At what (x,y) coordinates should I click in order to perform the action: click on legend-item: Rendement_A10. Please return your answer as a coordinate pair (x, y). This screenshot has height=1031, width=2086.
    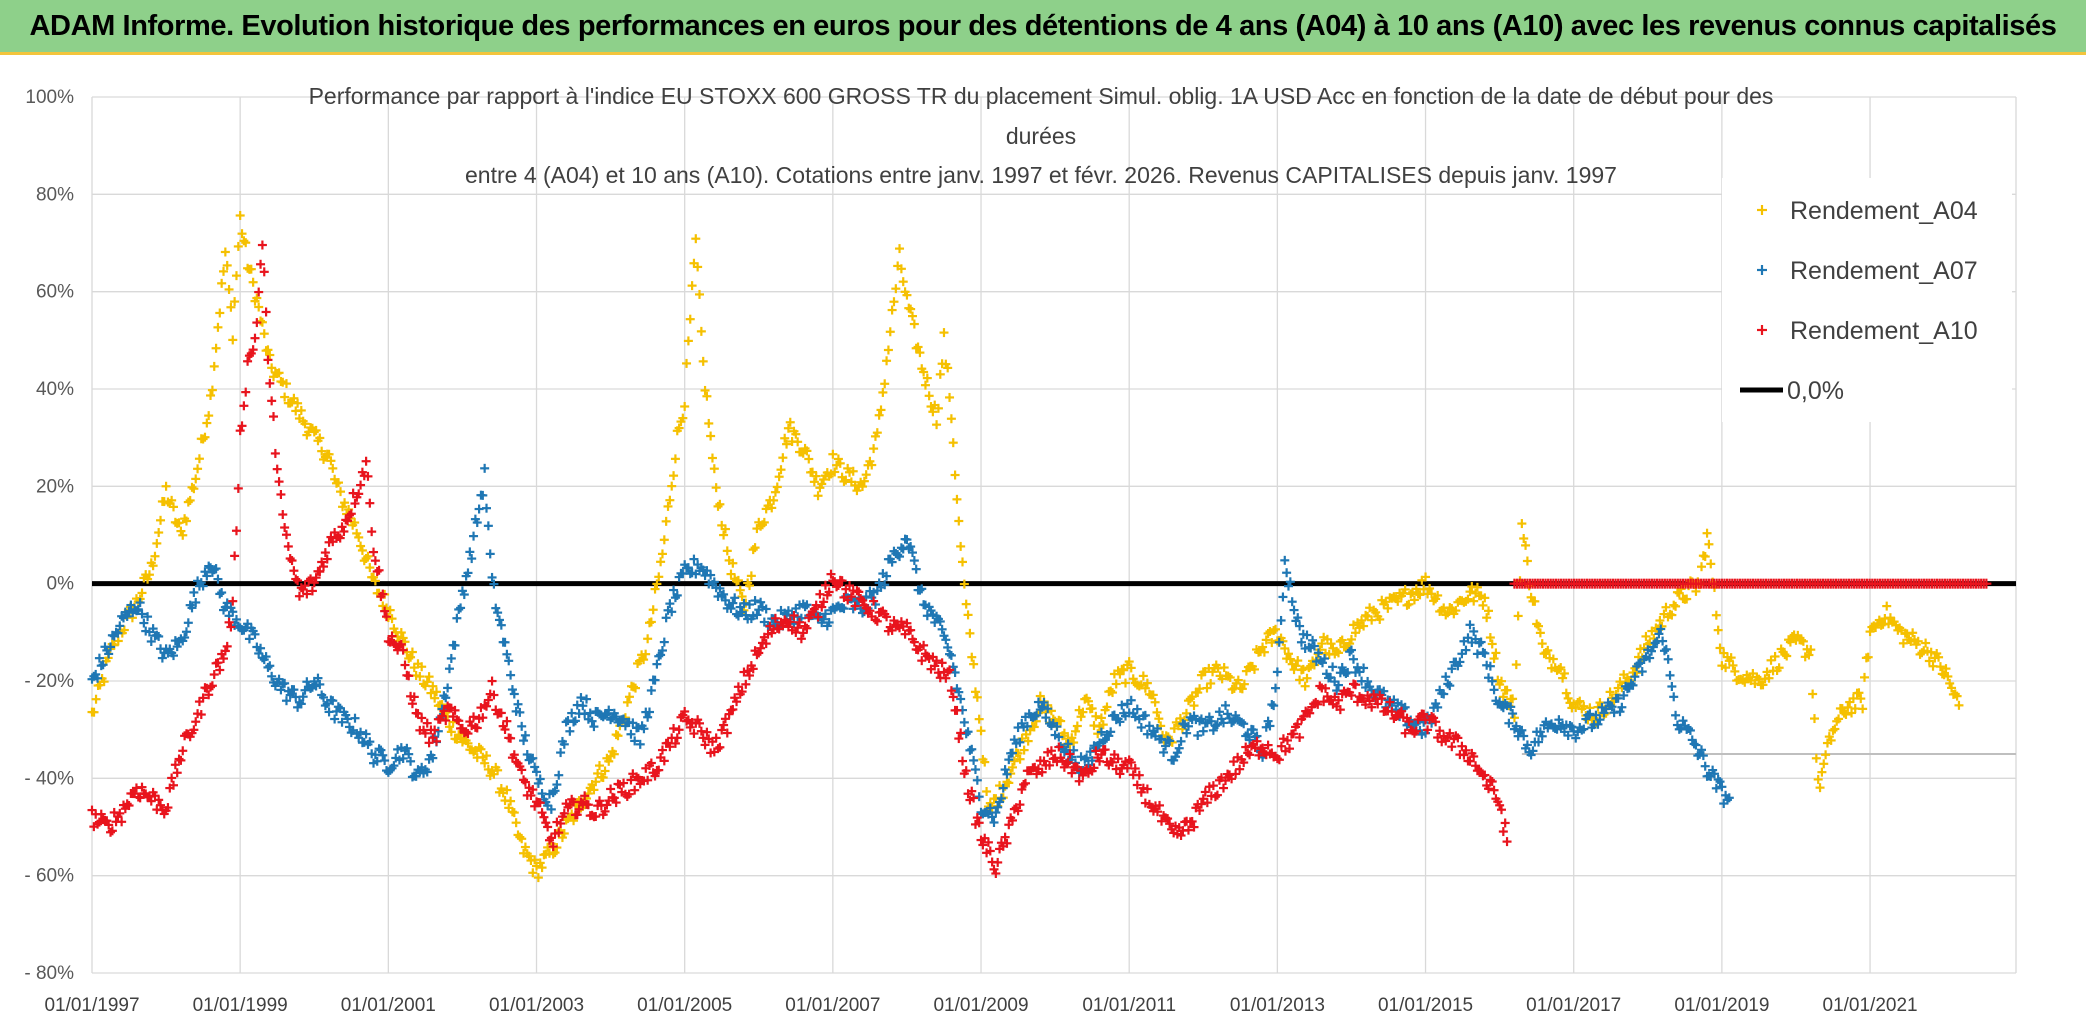
    Looking at the image, I should click on (1867, 331).